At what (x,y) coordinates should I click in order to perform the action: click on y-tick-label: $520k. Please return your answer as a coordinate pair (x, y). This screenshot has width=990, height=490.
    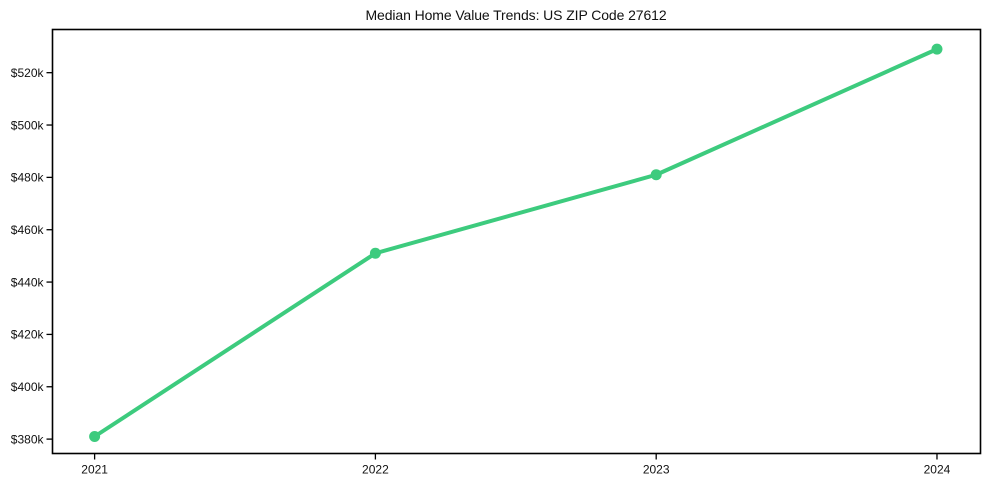
    Looking at the image, I should click on (28, 73).